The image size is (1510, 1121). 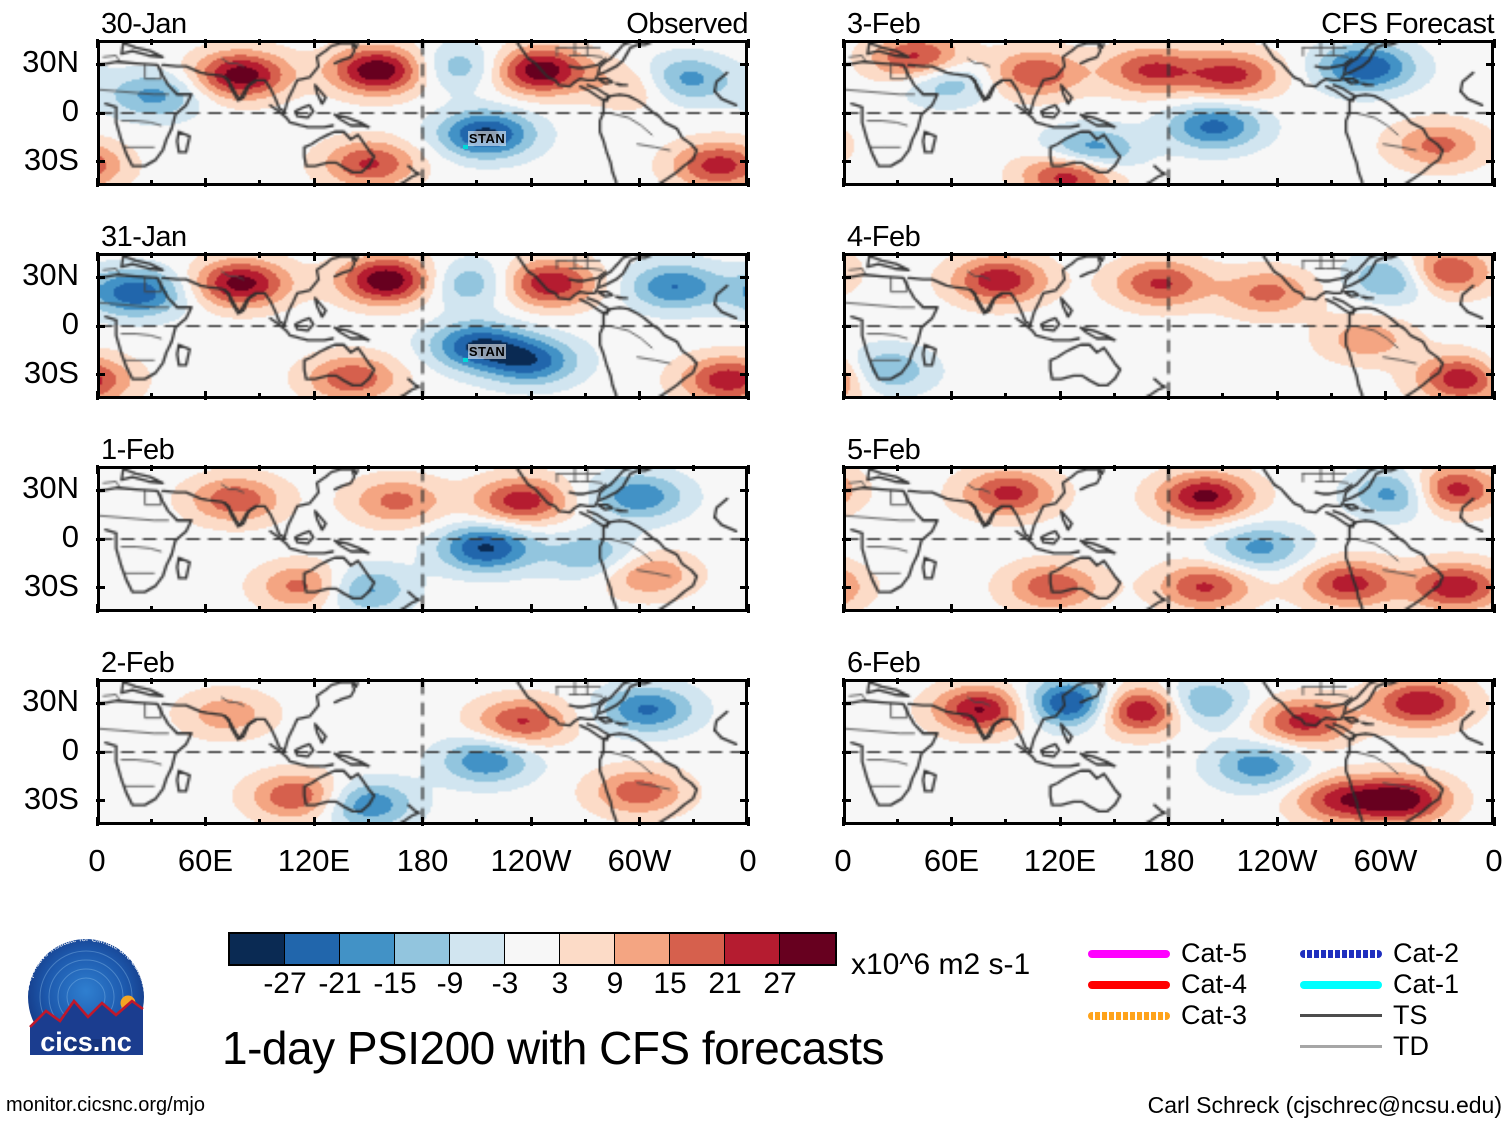 I want to click on legend-item-cat-5: Cat-5, so click(x=1167, y=953).